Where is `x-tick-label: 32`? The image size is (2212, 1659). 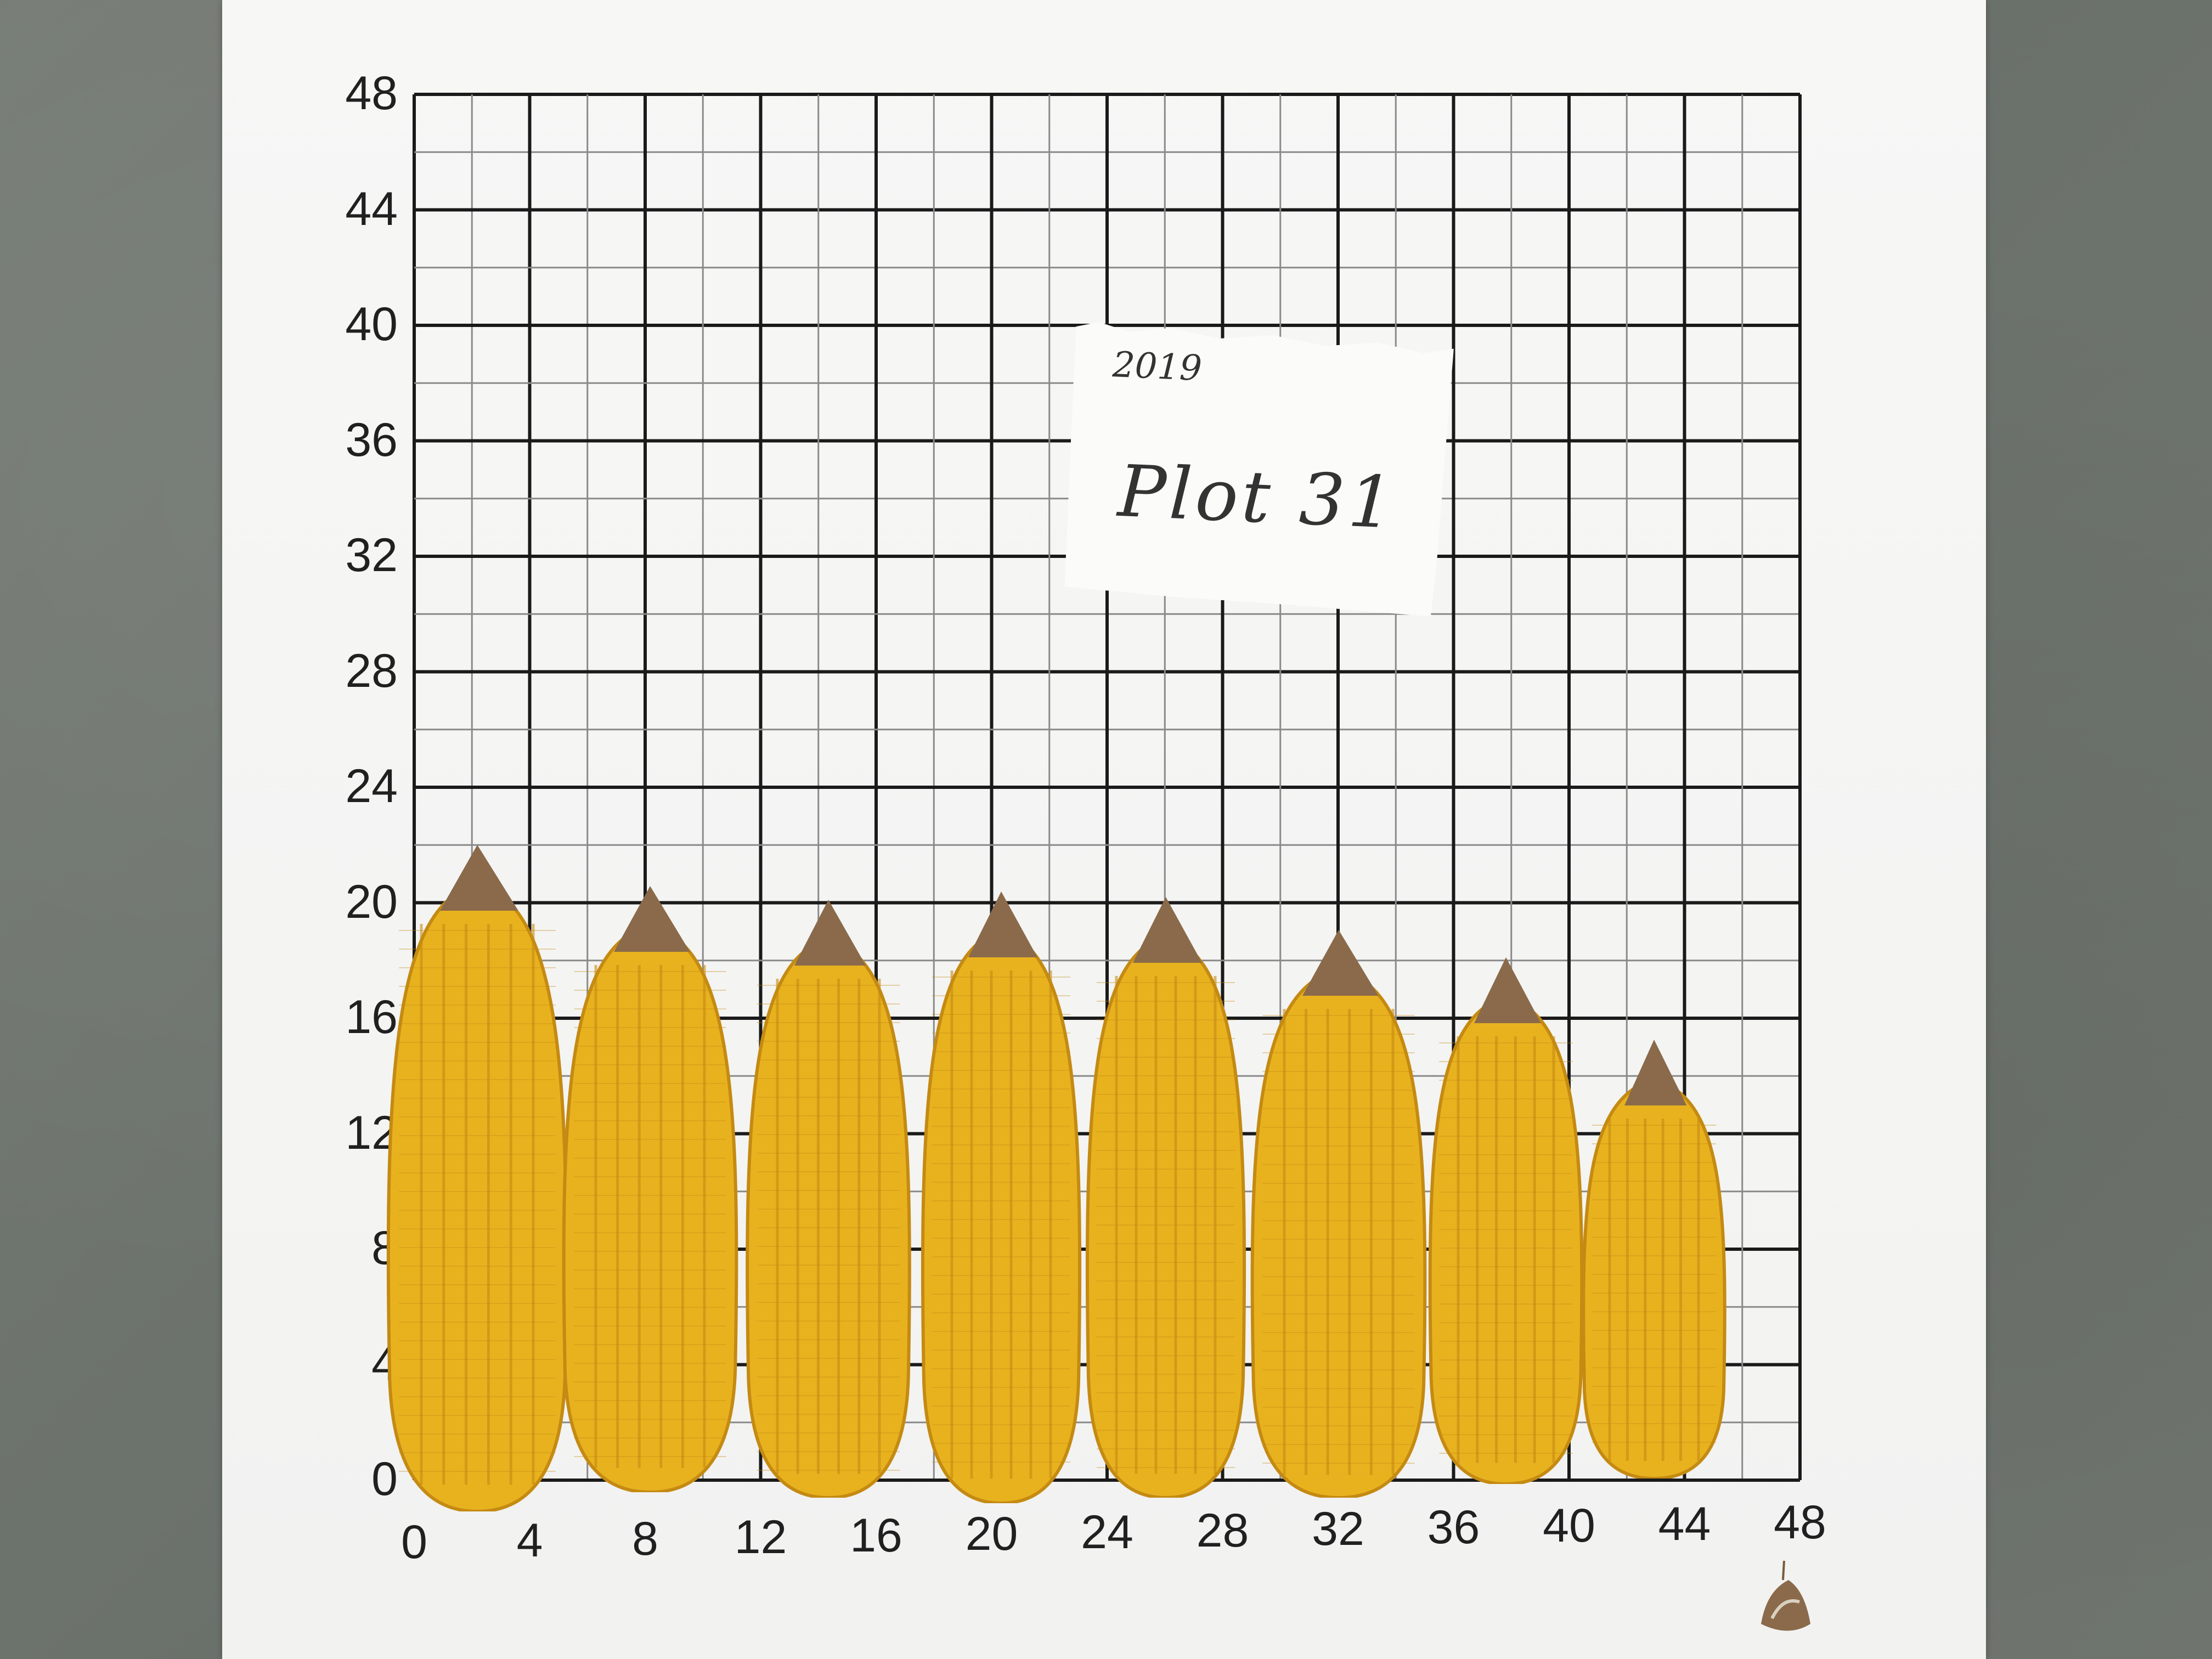
x-tick-label: 32 is located at coordinates (1338, 1529).